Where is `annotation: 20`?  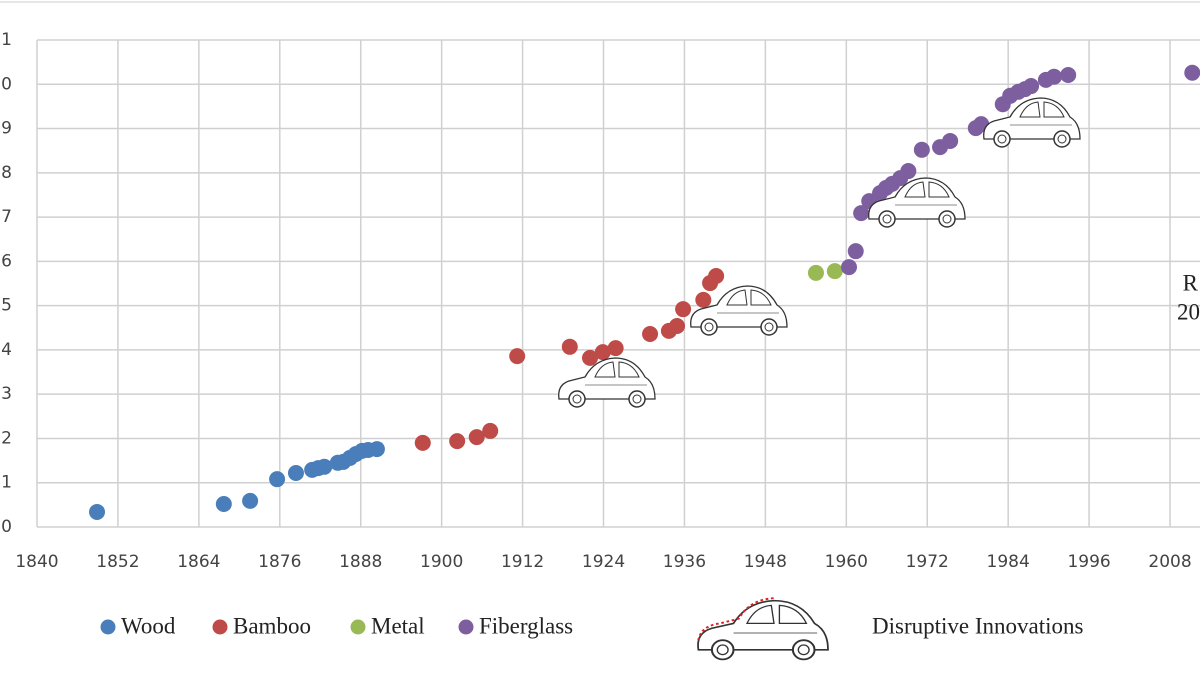 annotation: 20 is located at coordinates (1188, 311).